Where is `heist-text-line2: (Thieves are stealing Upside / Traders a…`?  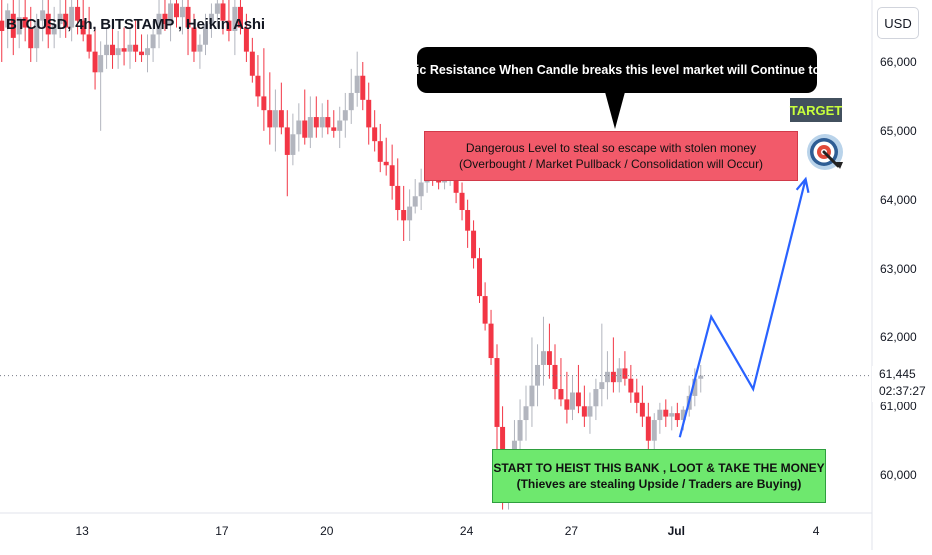 heist-text-line2: (Thieves are stealing Upside / Traders a… is located at coordinates (659, 484).